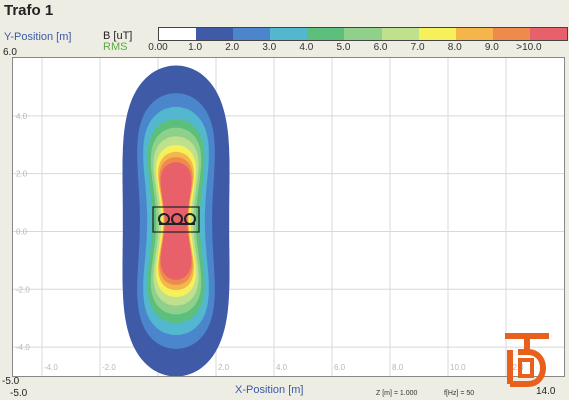 This screenshot has height=400, width=569. What do you see at coordinates (340, 367) in the screenshot?
I see `x-tick-label: 6.0` at bounding box center [340, 367].